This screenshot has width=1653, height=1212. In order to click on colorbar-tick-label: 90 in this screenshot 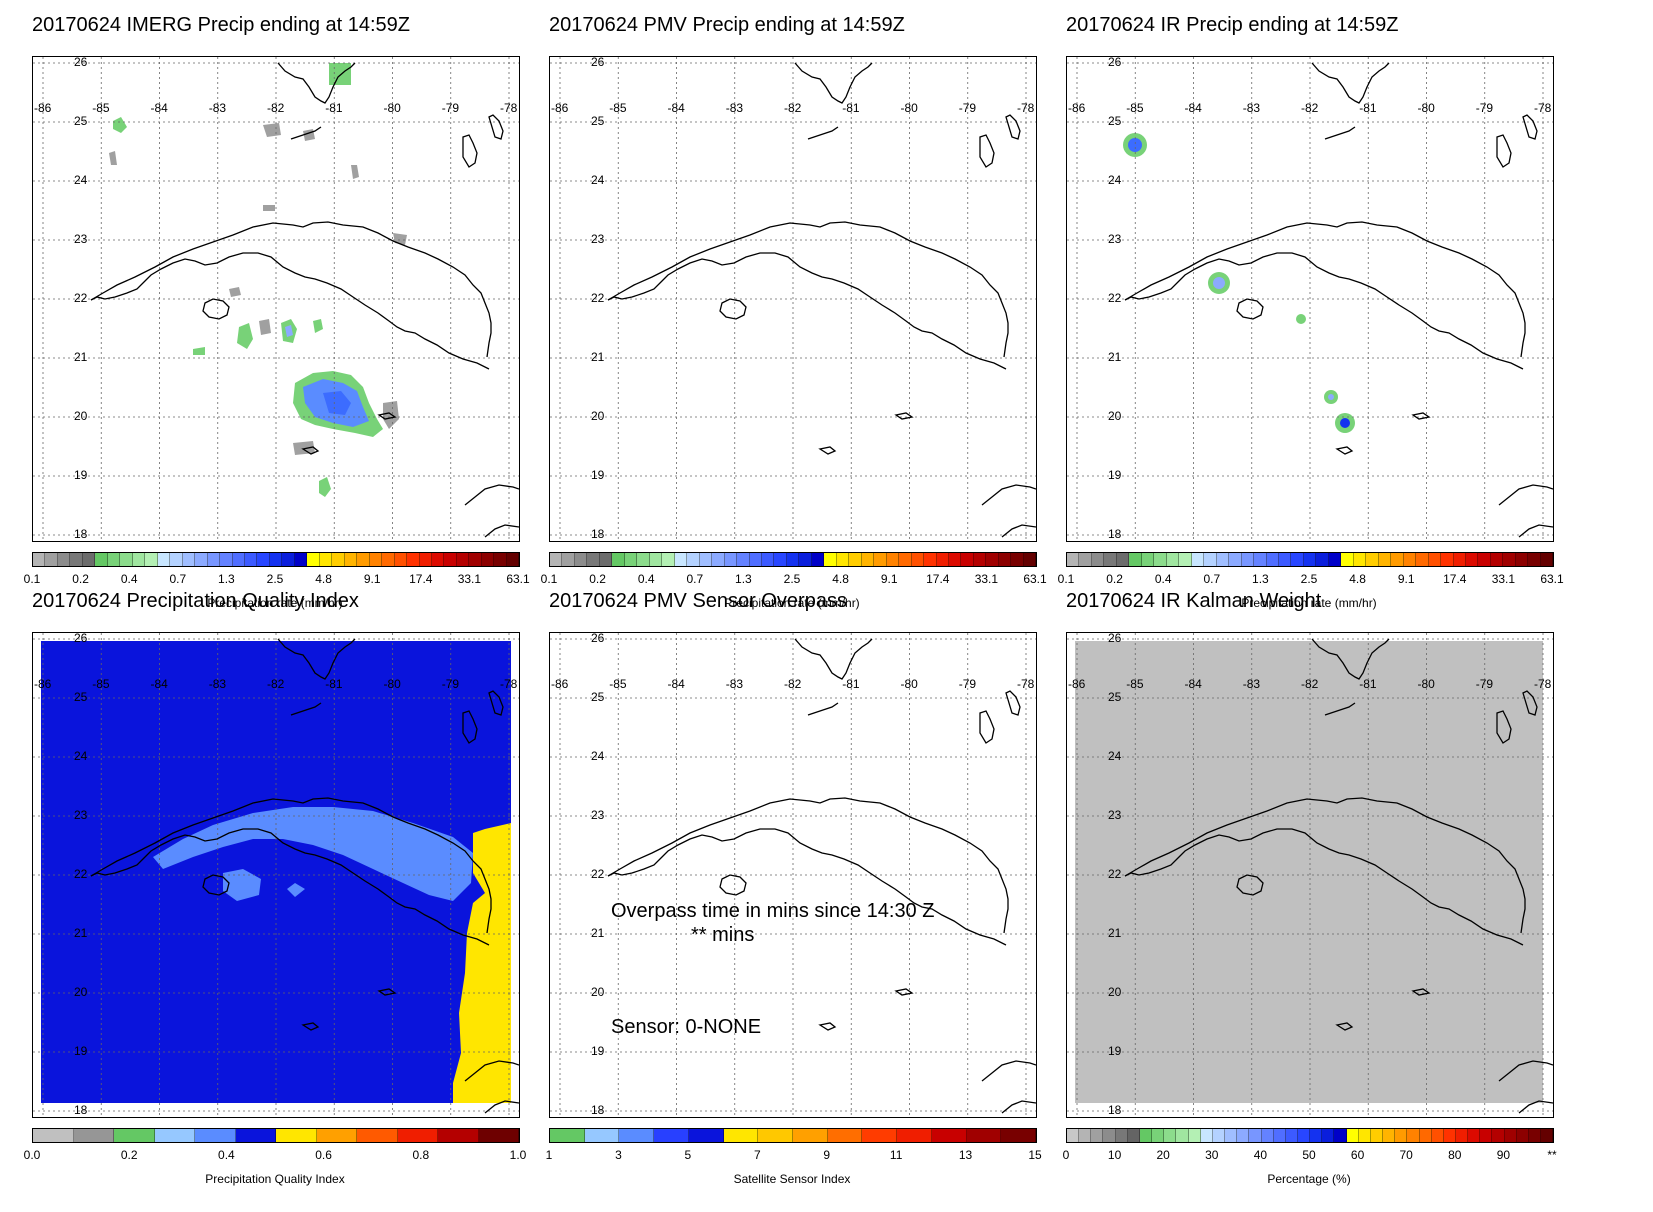, I will do `click(1503, 1155)`.